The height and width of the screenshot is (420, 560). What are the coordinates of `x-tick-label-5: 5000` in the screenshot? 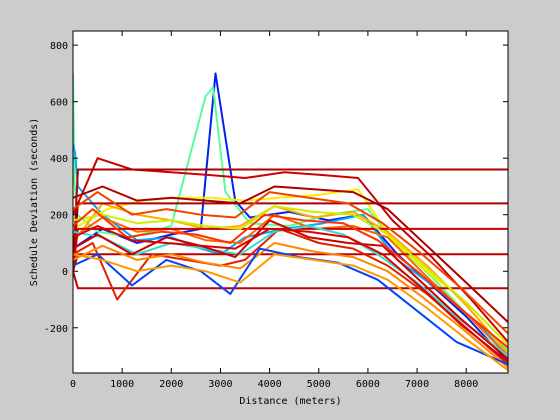 It's located at (319, 384).